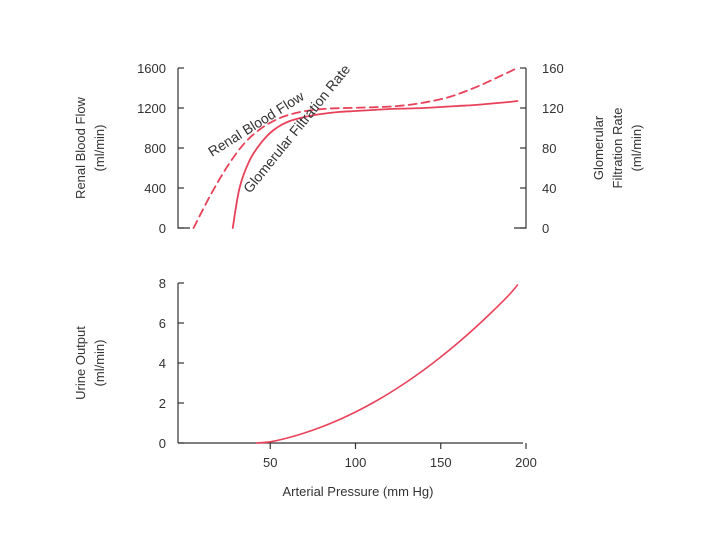  Describe the element at coordinates (162, 363) in the screenshot. I see `bottom-left-tick-label: 4` at that location.